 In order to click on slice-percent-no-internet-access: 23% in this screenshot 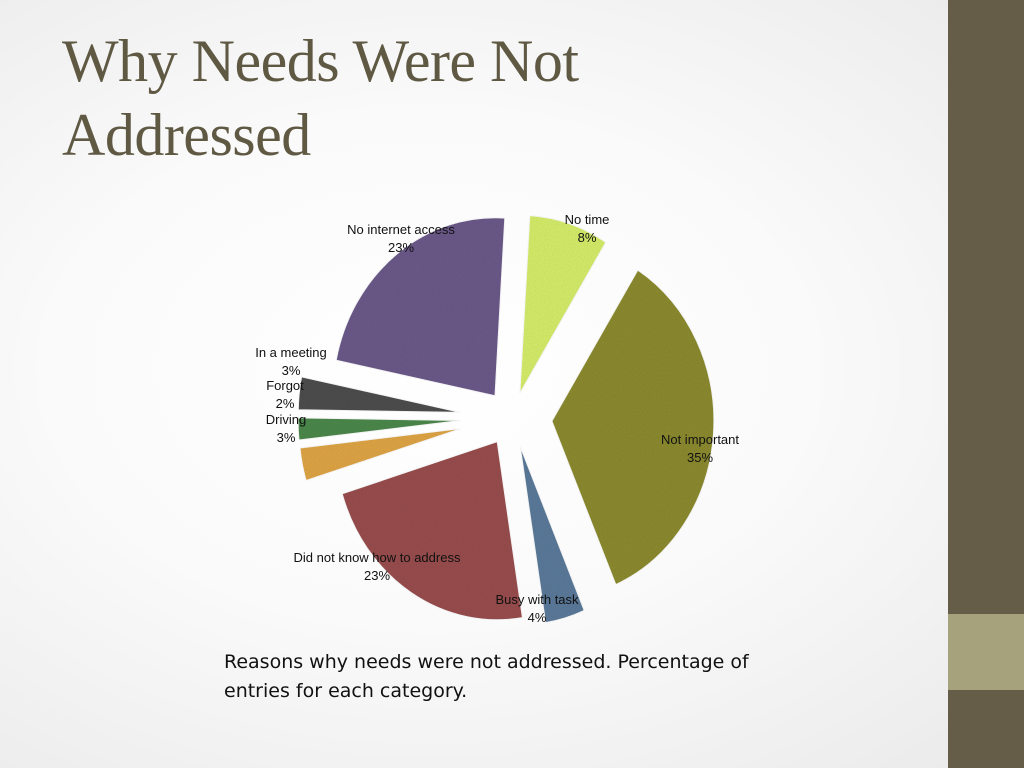, I will do `click(401, 247)`.